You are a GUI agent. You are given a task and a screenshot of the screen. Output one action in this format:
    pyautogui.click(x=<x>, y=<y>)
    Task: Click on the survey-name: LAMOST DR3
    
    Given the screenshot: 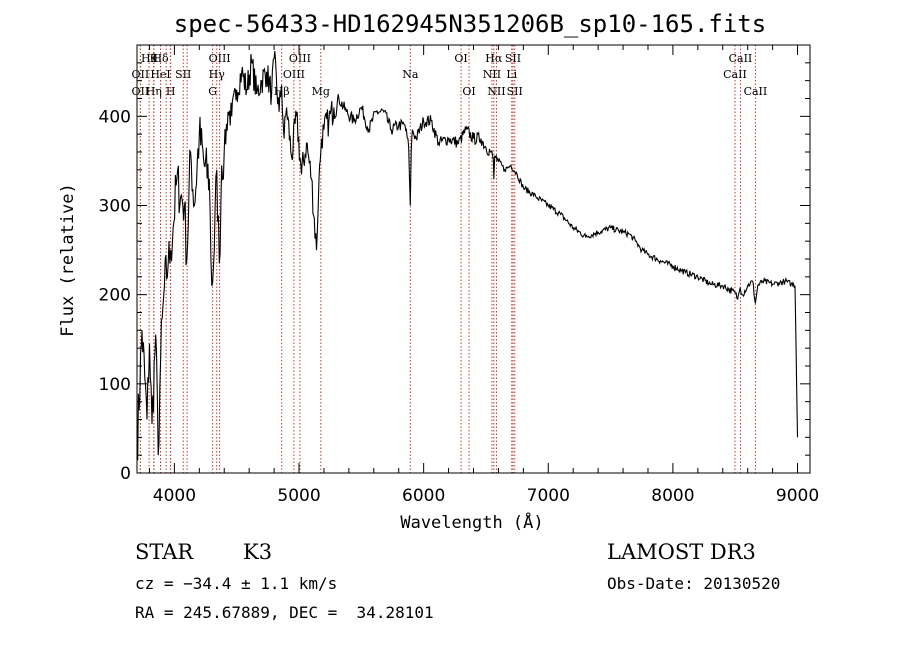 What is the action you would take?
    pyautogui.click(x=681, y=552)
    